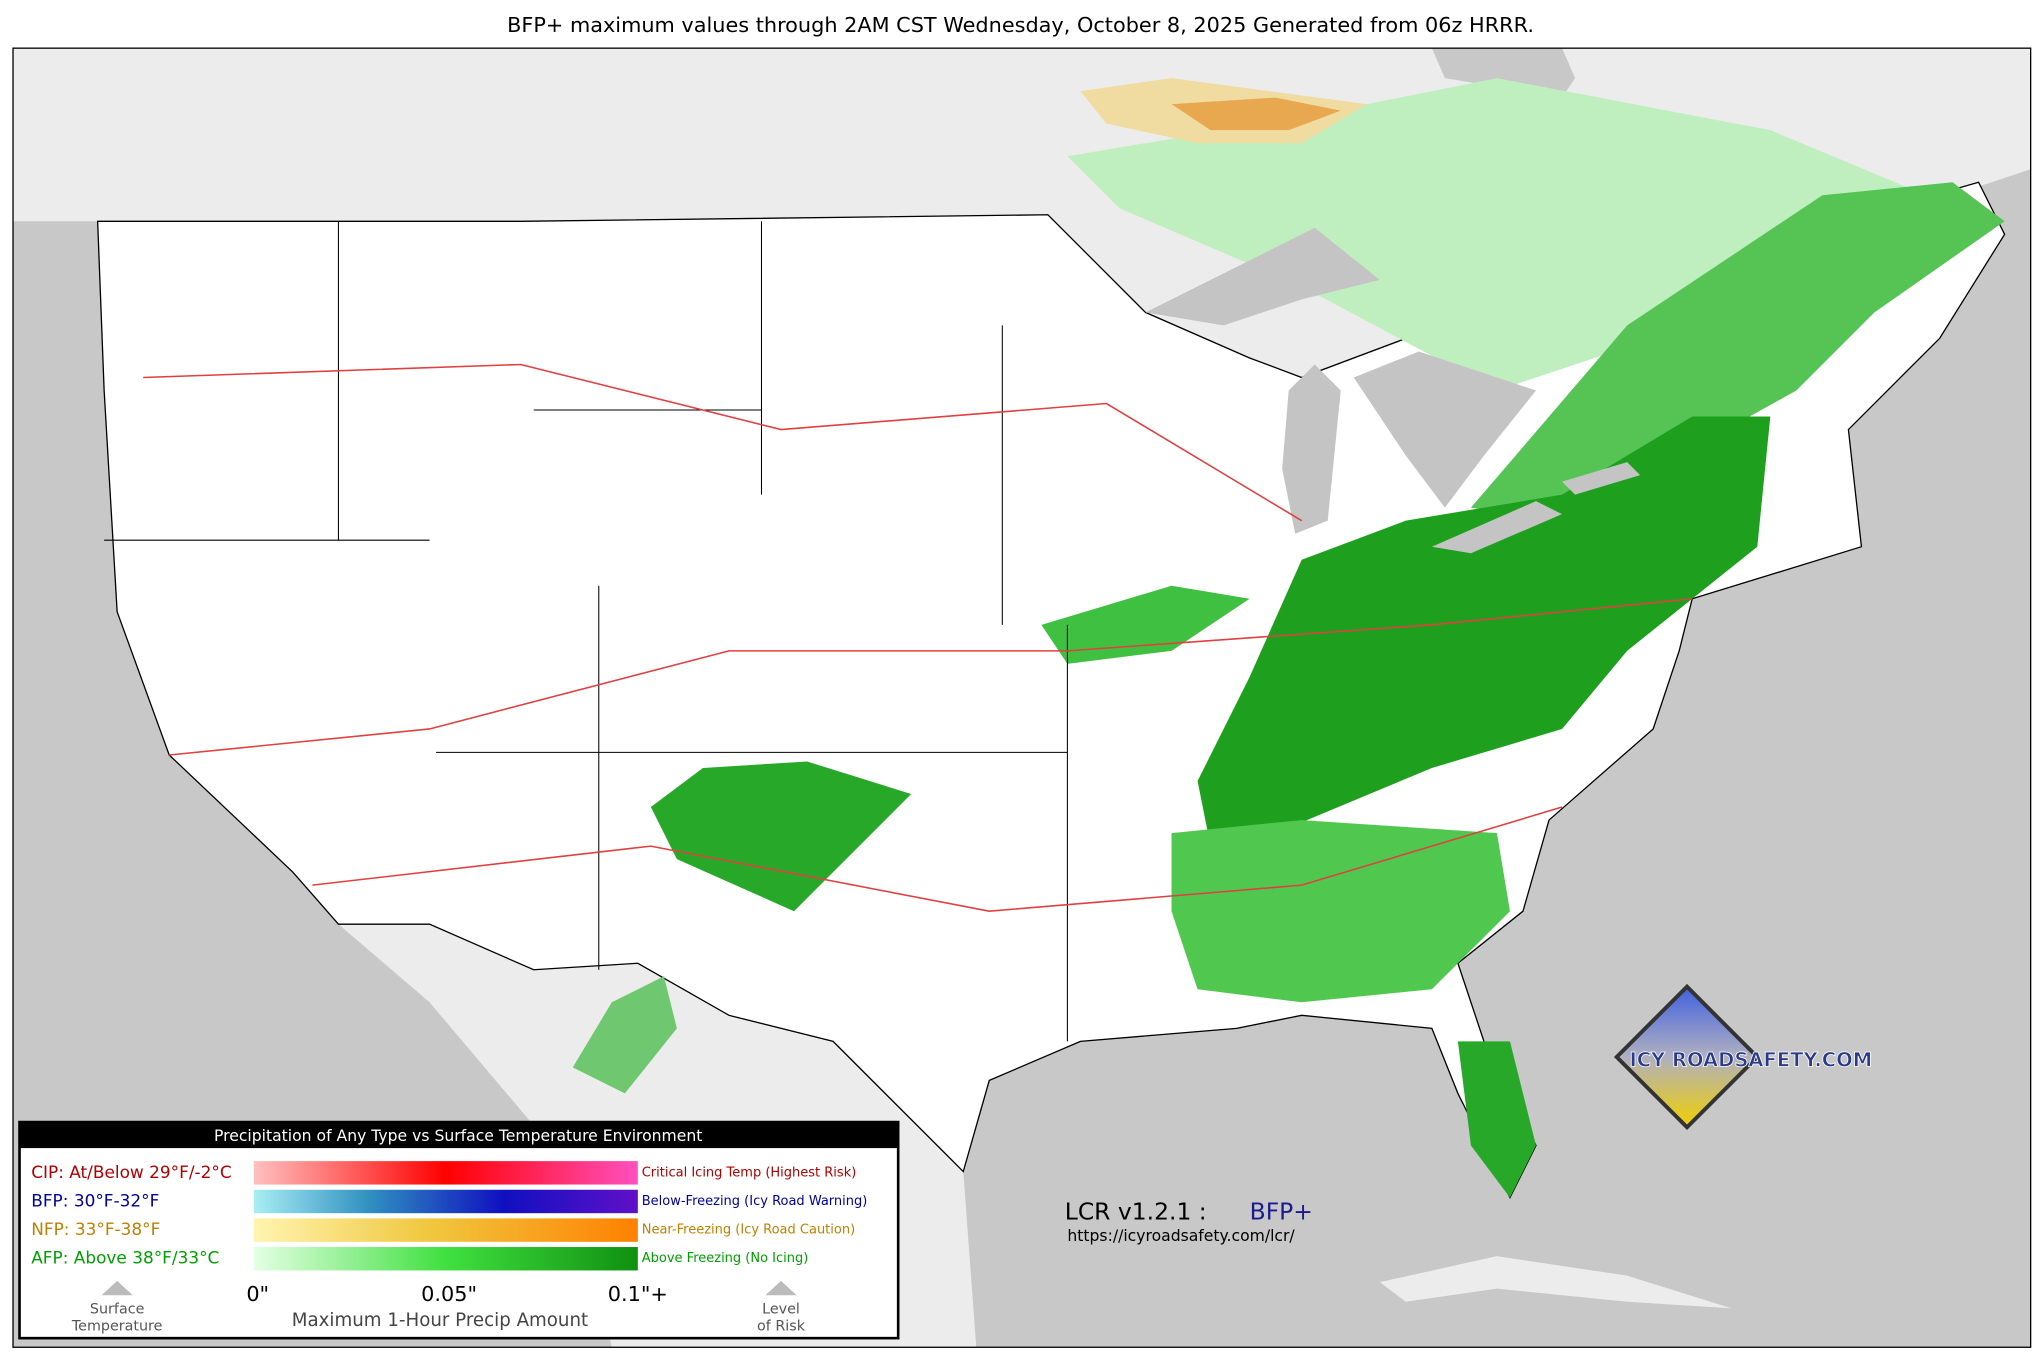  Describe the element at coordinates (1145, 624) in the screenshot. I see `precip-kansas` at that location.